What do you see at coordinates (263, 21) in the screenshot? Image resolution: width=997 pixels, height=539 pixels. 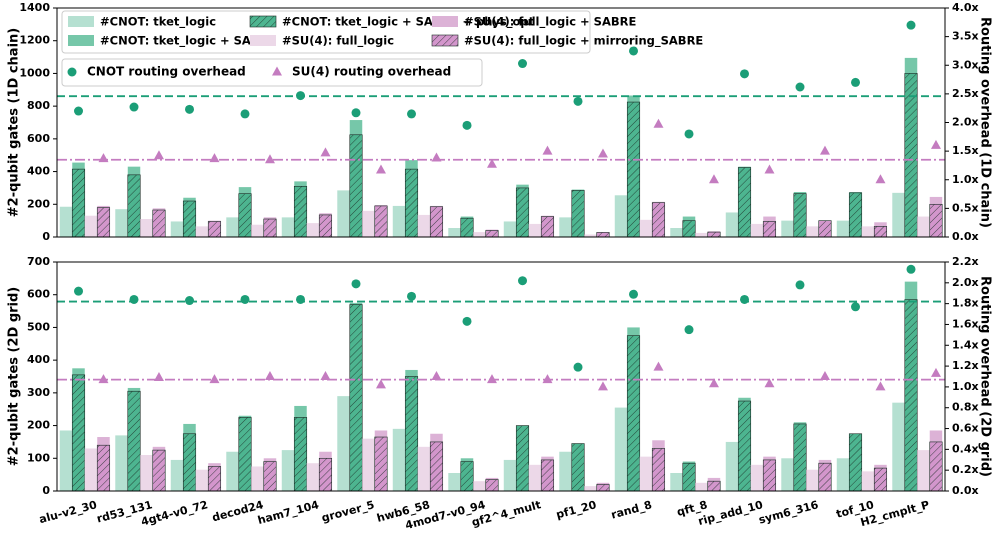 I see `legend-hatch` at bounding box center [263, 21].